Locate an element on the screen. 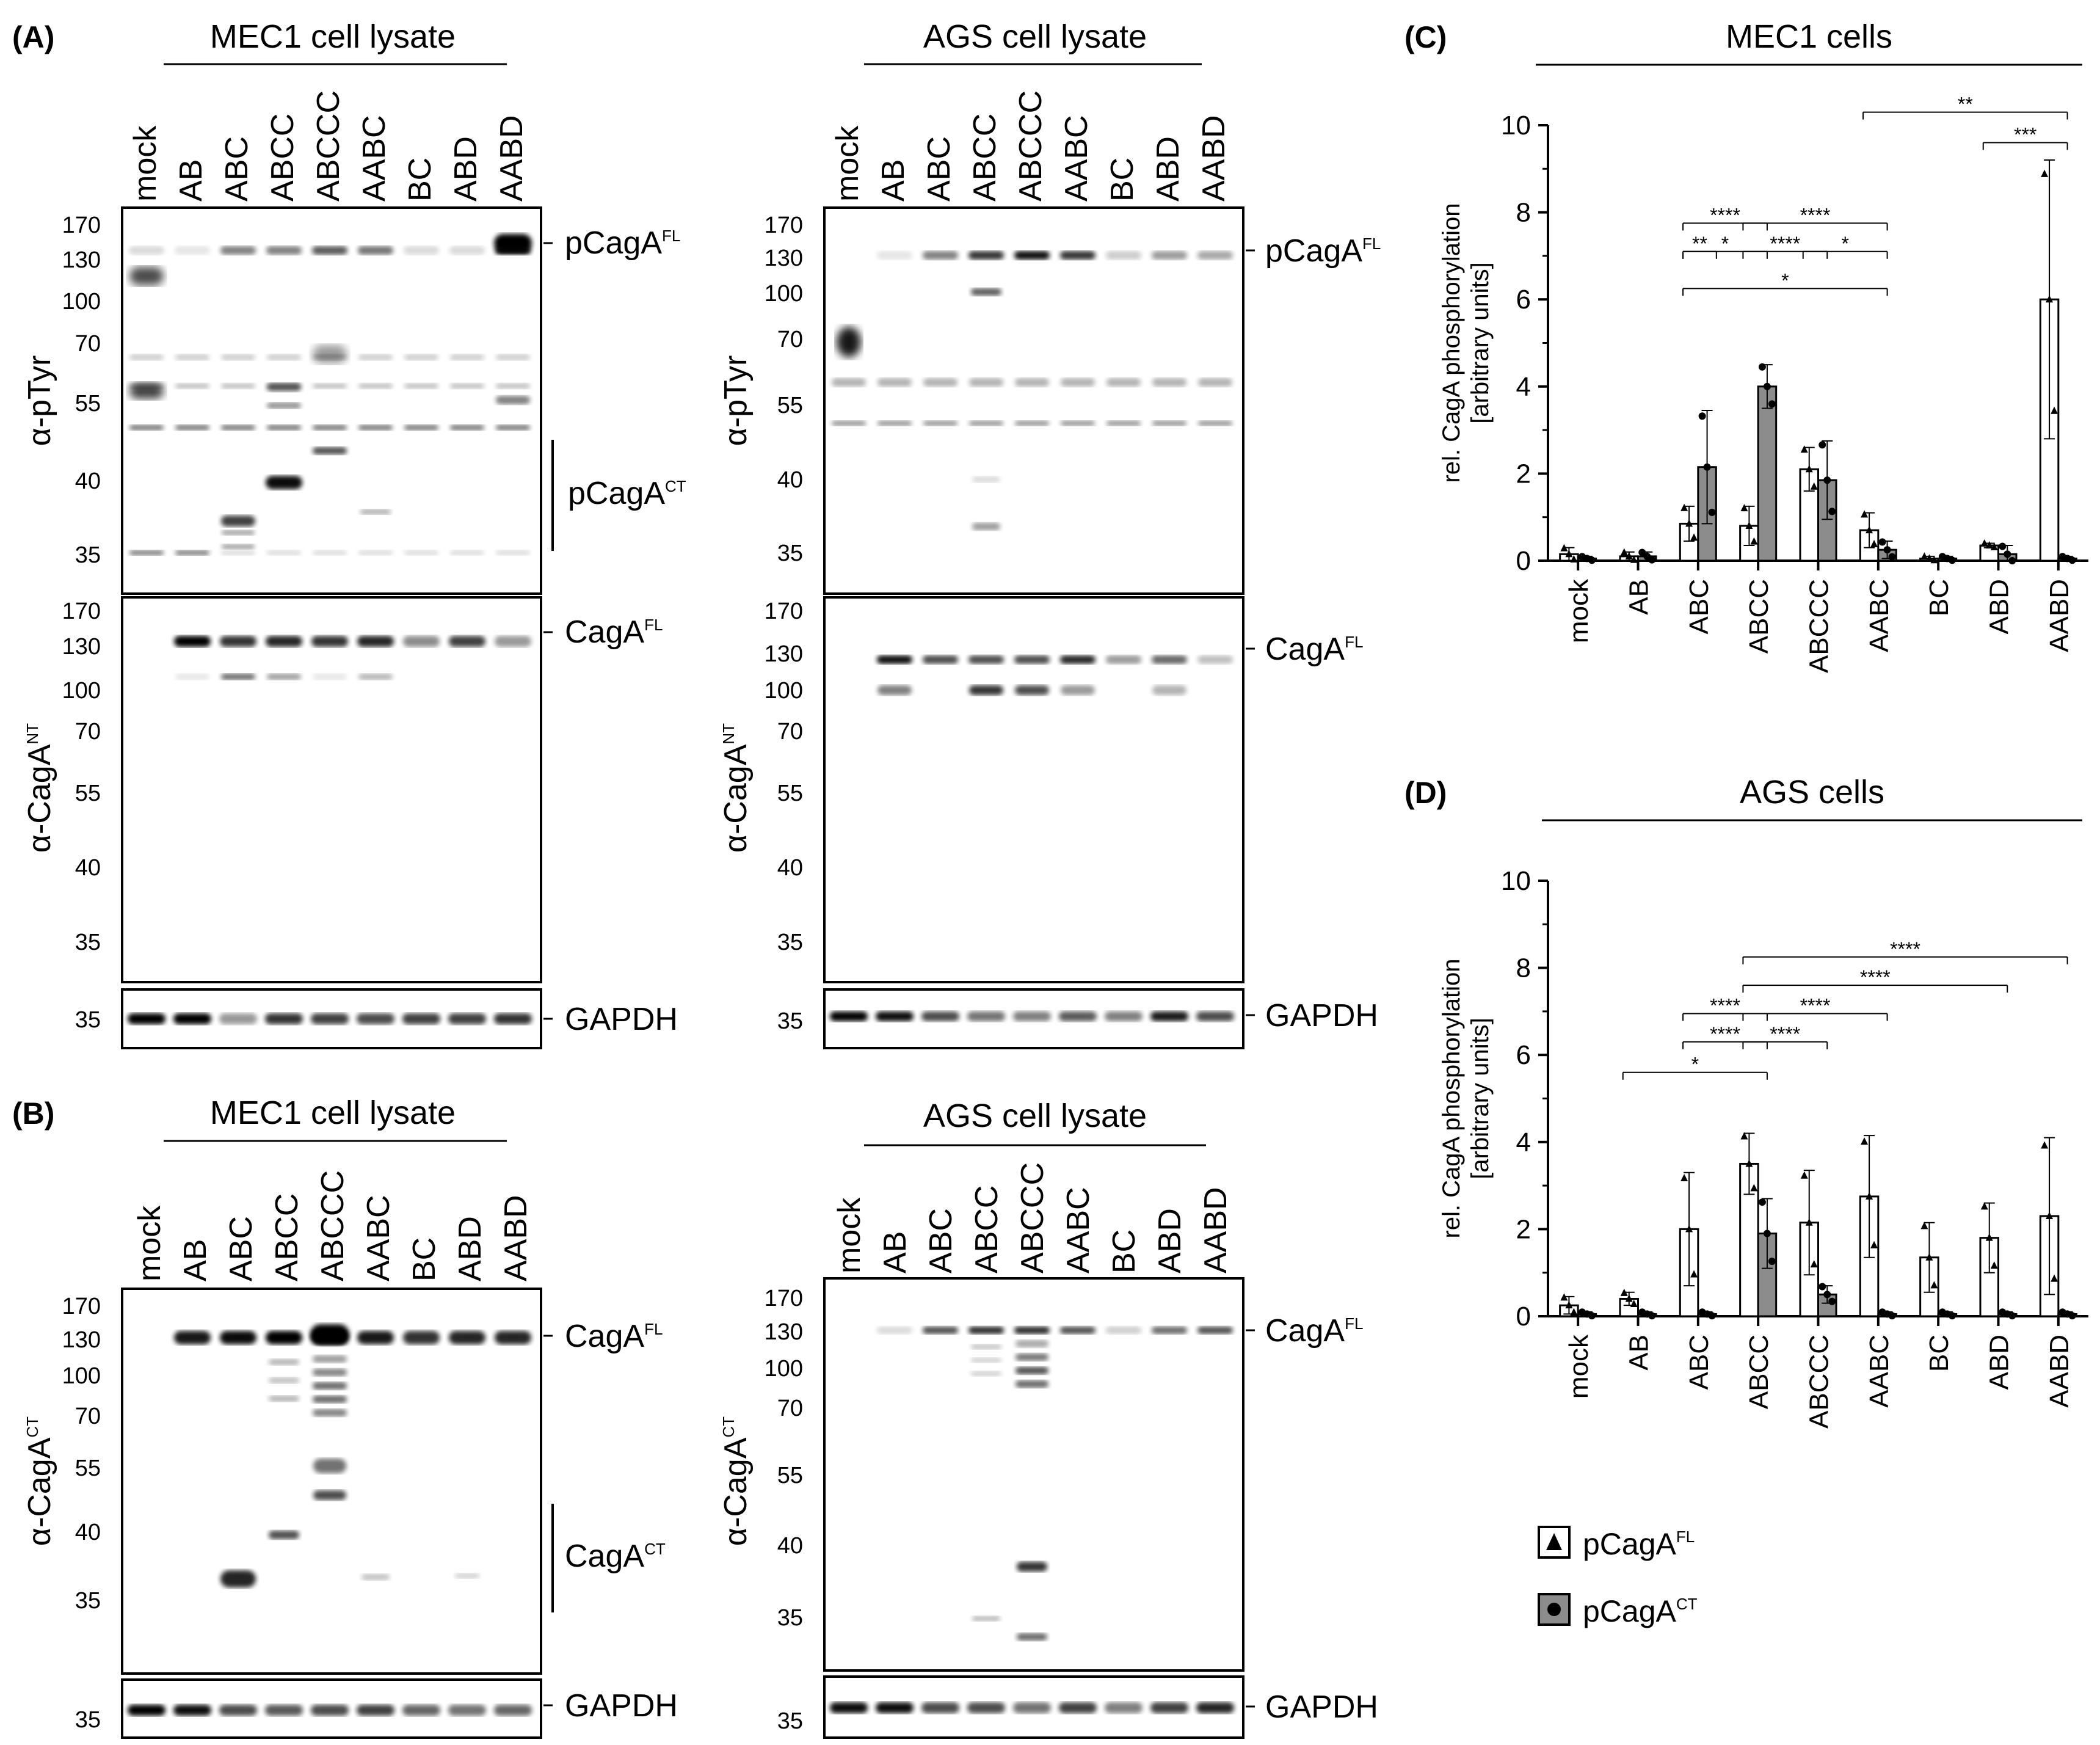  x-tick-label: AABD is located at coordinates (2059, 1372).